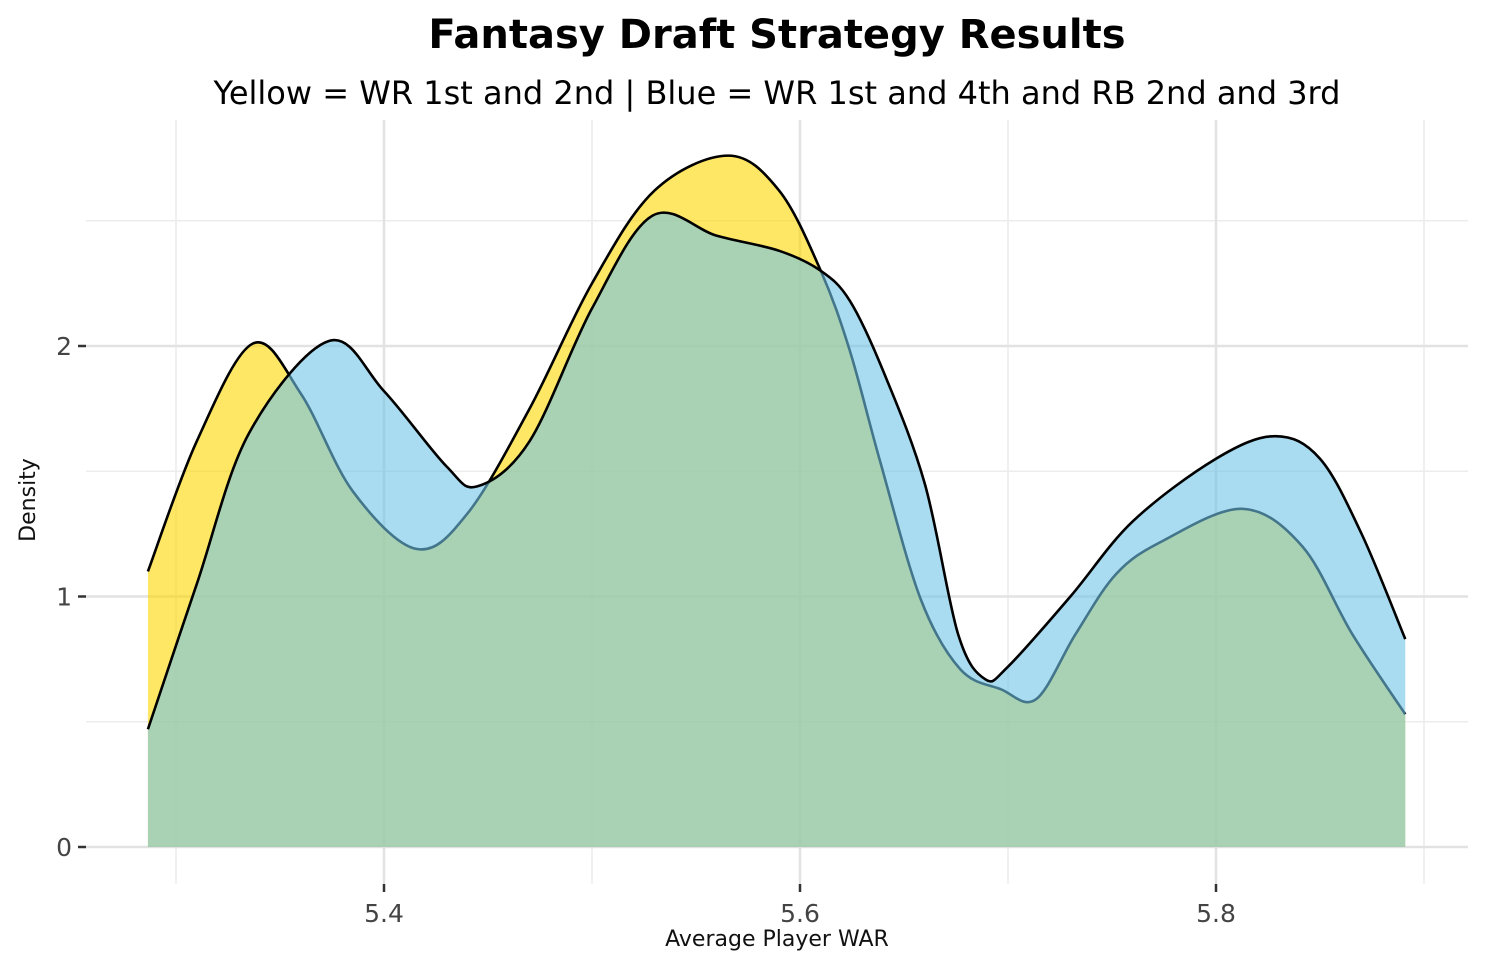  Describe the element at coordinates (64, 346) in the screenshot. I see `y-tick-label: 2` at that location.